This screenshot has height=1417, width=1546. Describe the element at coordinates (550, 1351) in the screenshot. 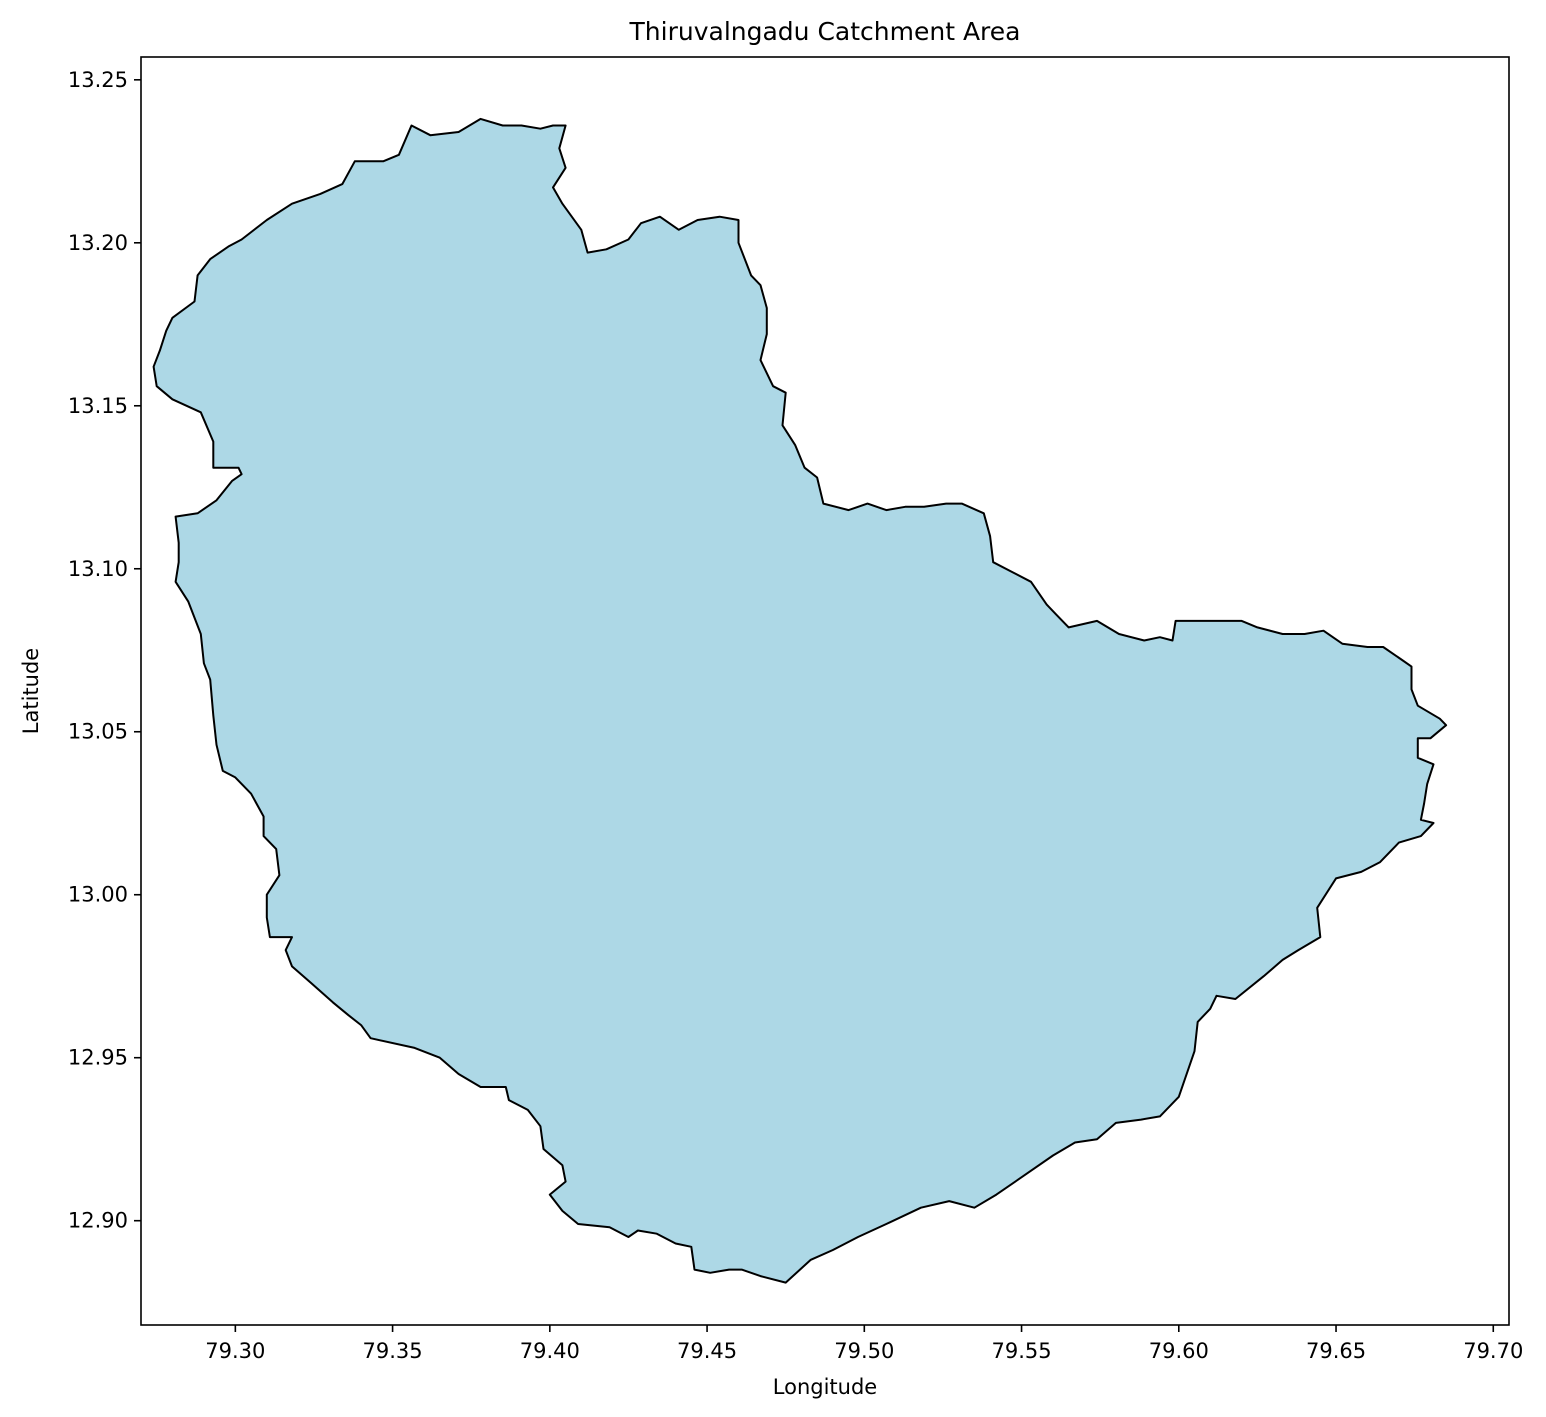

I see `x-tick-label: 79.40` at that location.